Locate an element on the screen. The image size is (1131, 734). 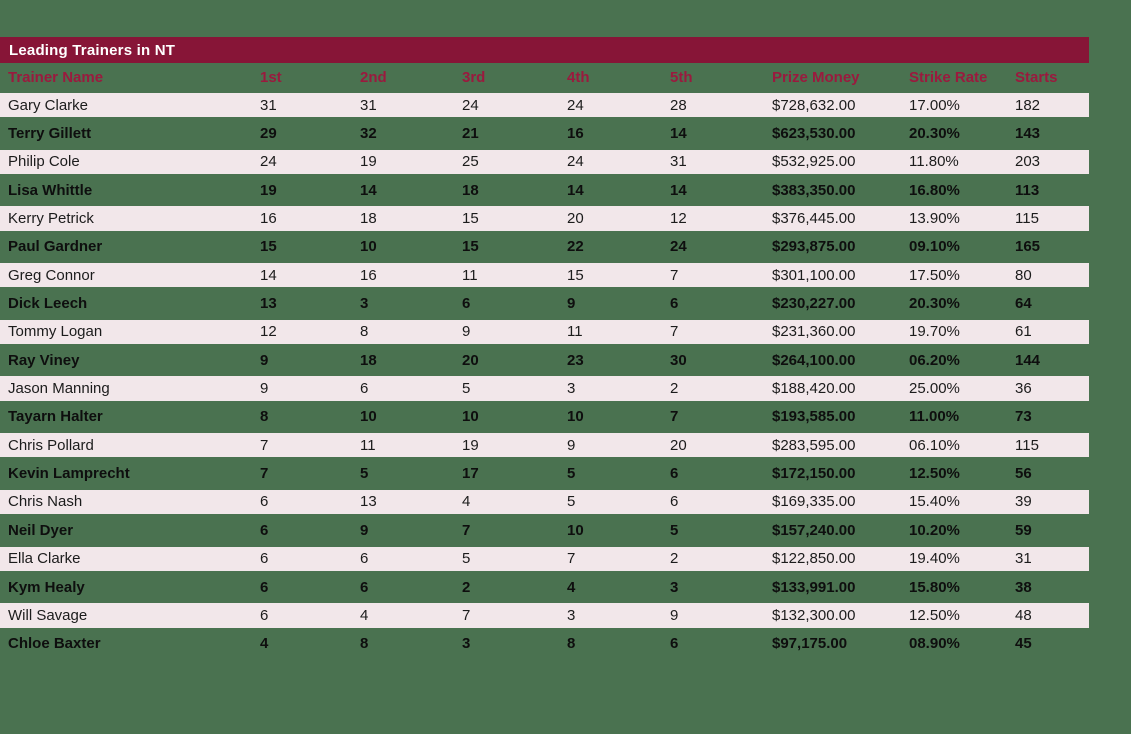
trainer-name-cell: Jason Manning is located at coordinates (59, 389).